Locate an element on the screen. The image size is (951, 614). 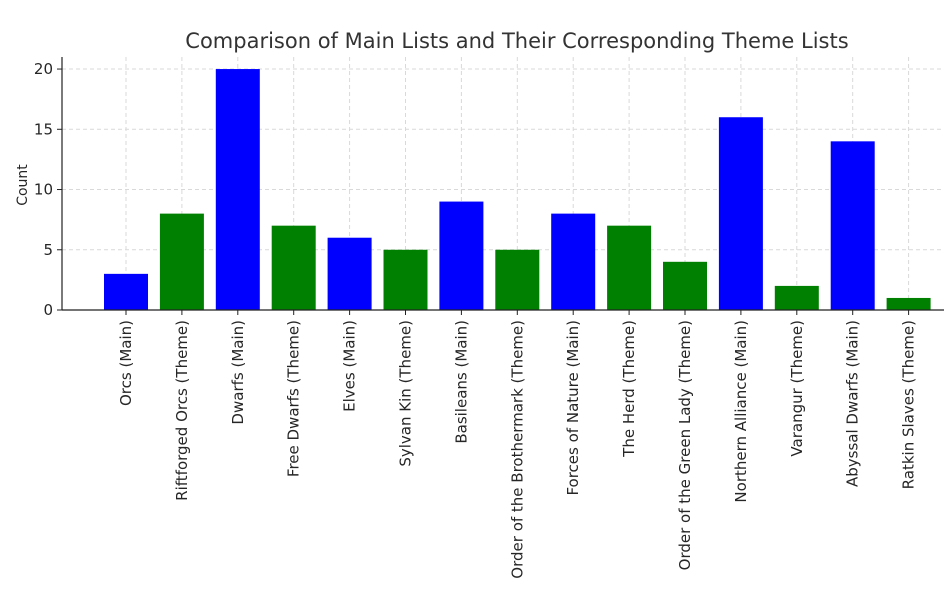
y-tick-label: 10 is located at coordinates (43, 190).